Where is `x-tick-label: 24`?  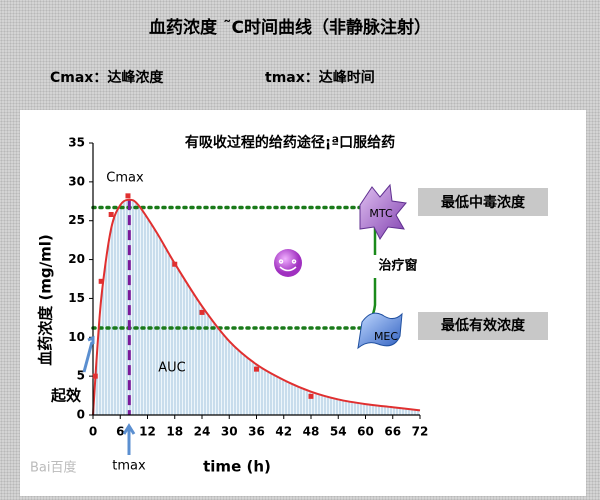
x-tick-label: 24 is located at coordinates (202, 432).